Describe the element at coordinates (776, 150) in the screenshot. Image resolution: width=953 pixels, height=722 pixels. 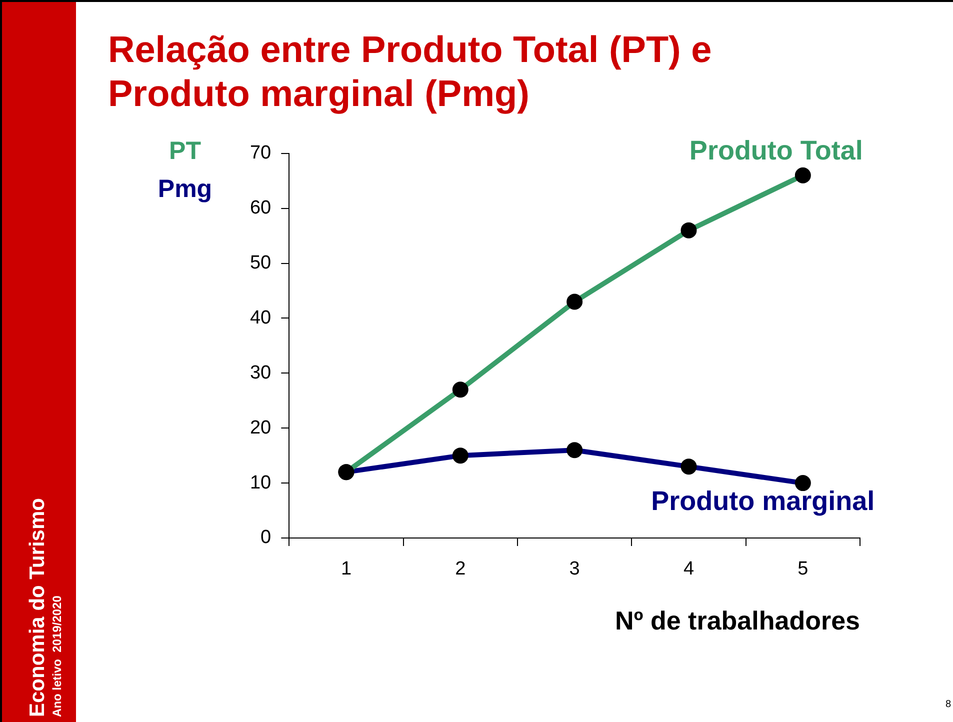
I see `series-label: Produto Total` at that location.